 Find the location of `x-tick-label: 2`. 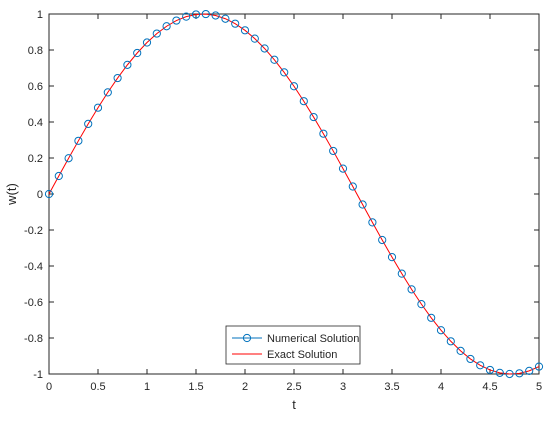

x-tick-label: 2 is located at coordinates (245, 387).